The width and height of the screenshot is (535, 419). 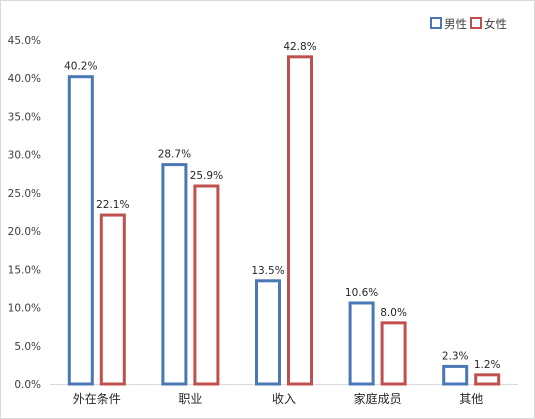 What do you see at coordinates (190, 399) in the screenshot?
I see `x-category-label: 职业` at bounding box center [190, 399].